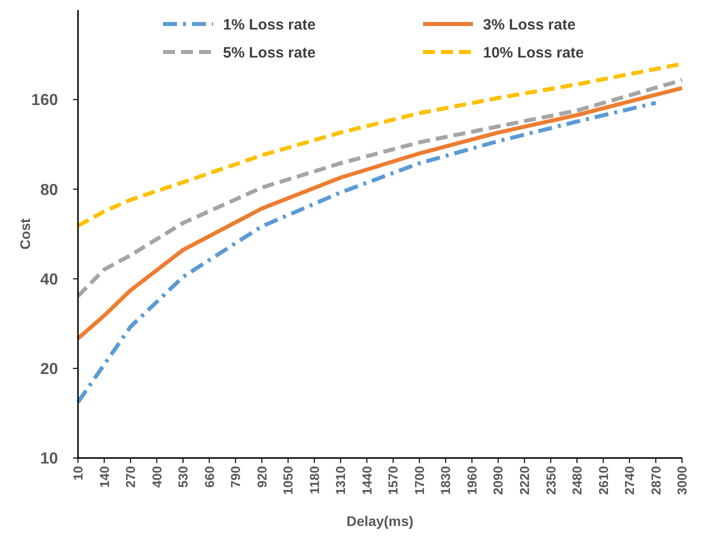  I want to click on y-tick-label: 80, so click(49, 190).